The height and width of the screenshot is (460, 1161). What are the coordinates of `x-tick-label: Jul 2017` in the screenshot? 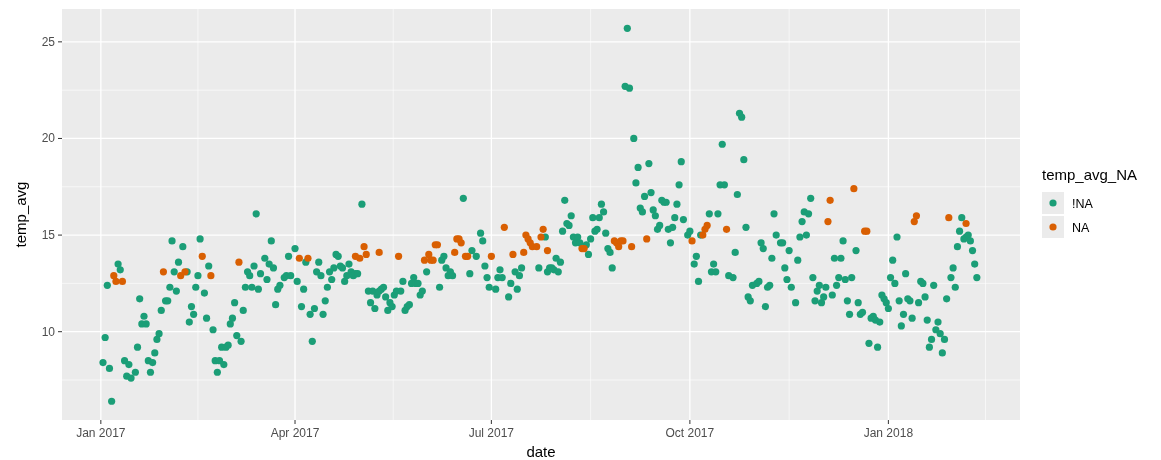 It's located at (491, 433).